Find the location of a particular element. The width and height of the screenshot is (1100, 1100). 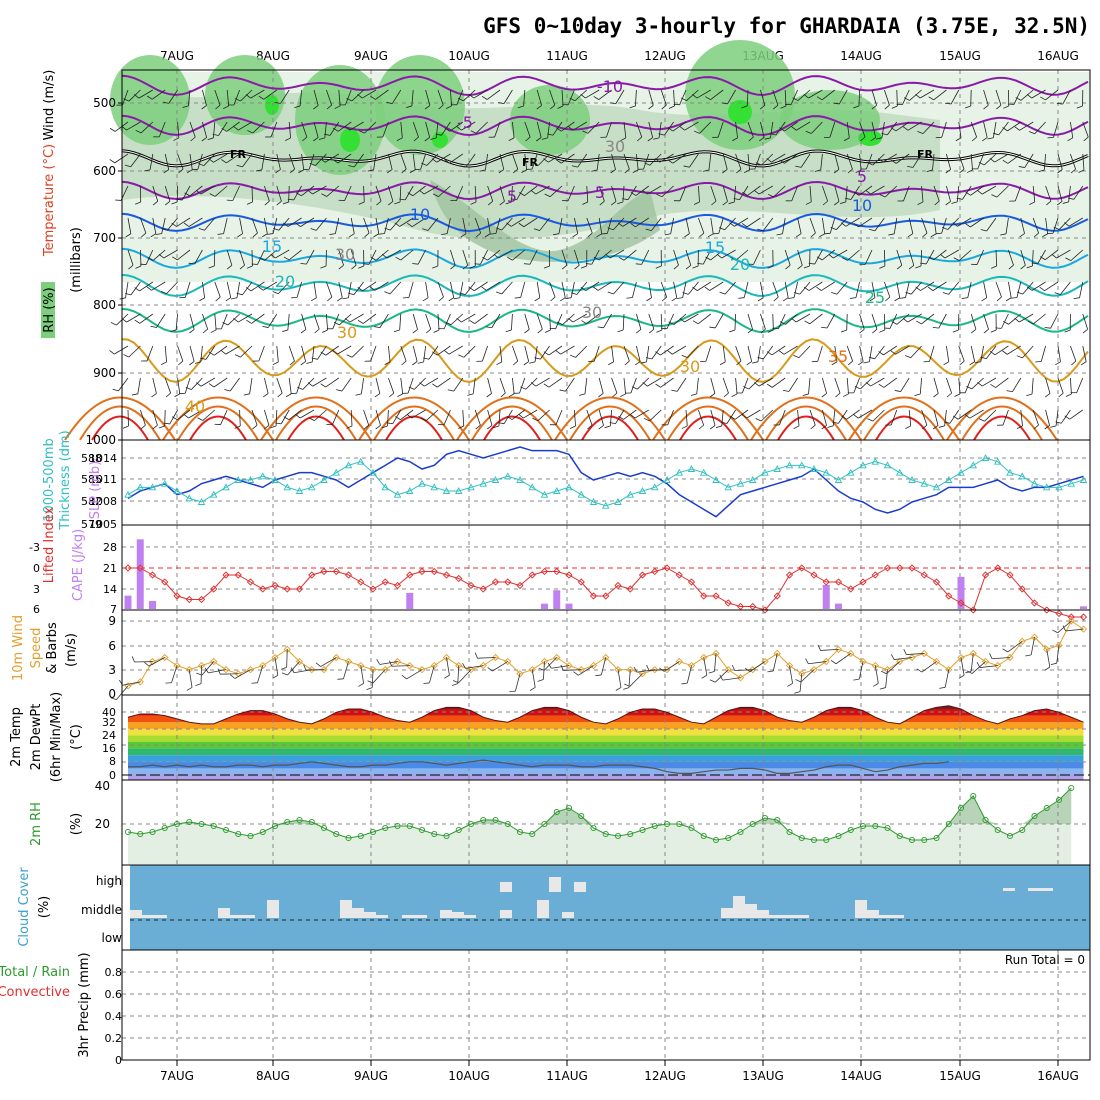

rh-axis-label: RH (%) is located at coordinates (49, 309).